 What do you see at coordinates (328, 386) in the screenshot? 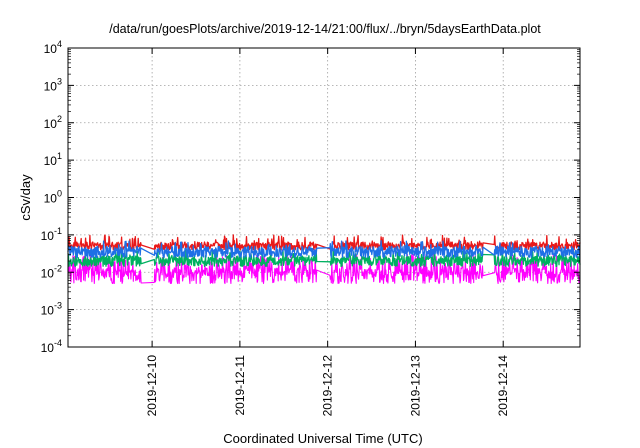
I see `x-tick-label: 2019-12-12` at bounding box center [328, 386].